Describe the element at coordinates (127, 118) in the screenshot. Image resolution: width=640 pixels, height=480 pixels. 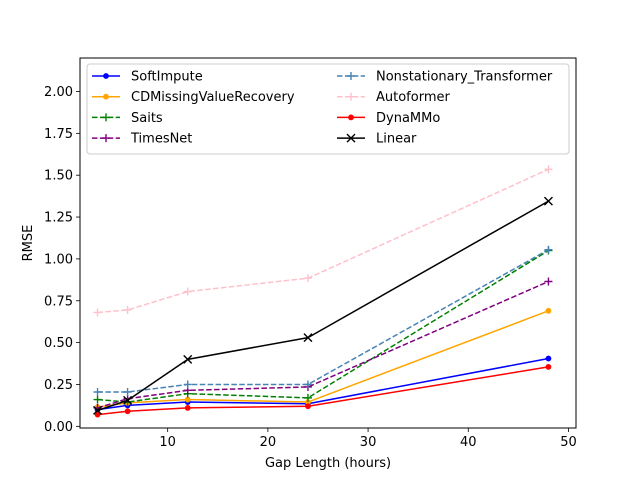
I see `legend-entry: Saits` at that location.